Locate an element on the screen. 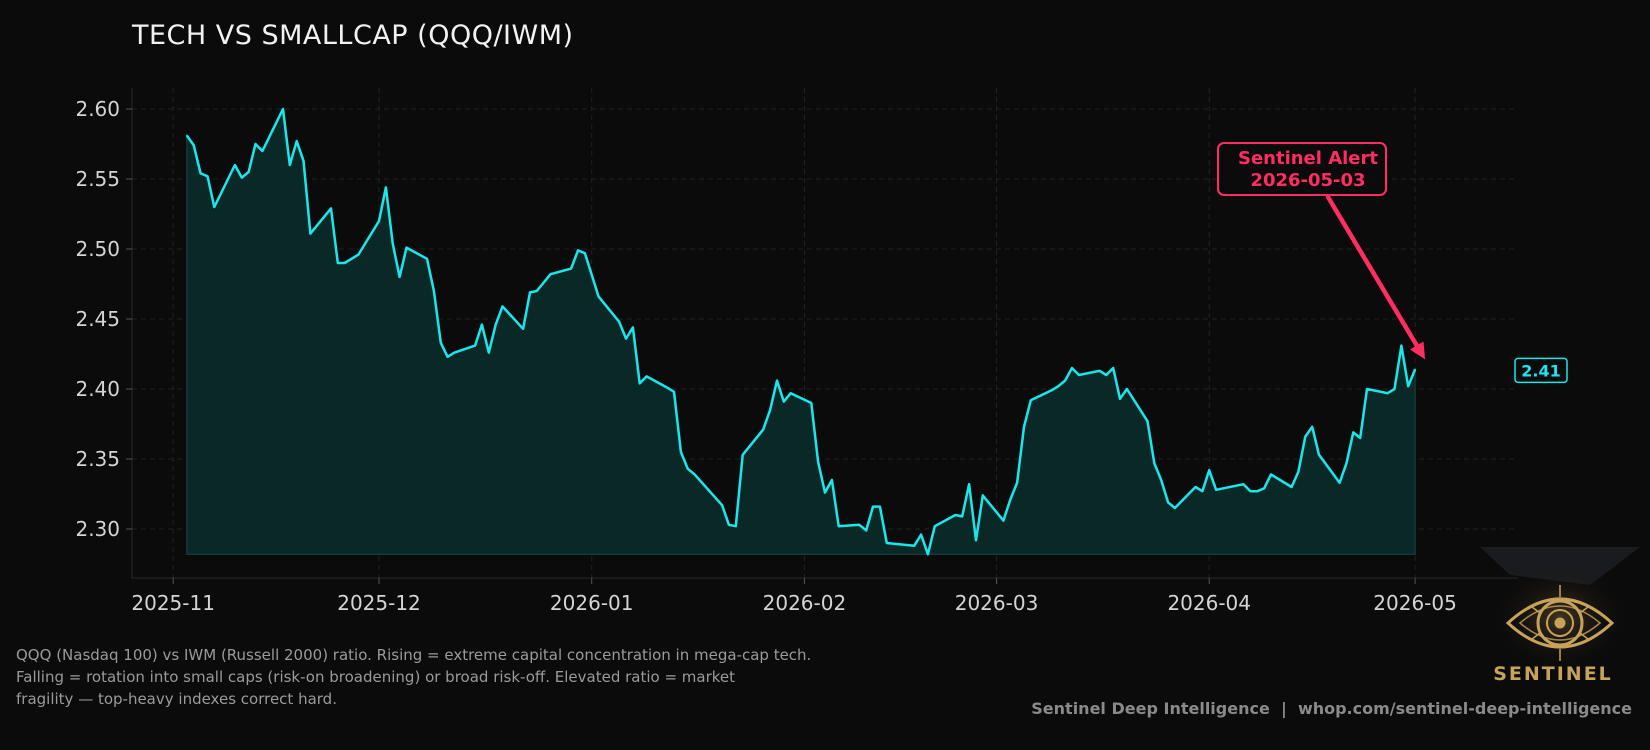  chart-title: TECH VS SMALLCAP (QQQ/IWM) is located at coordinates (353, 35).